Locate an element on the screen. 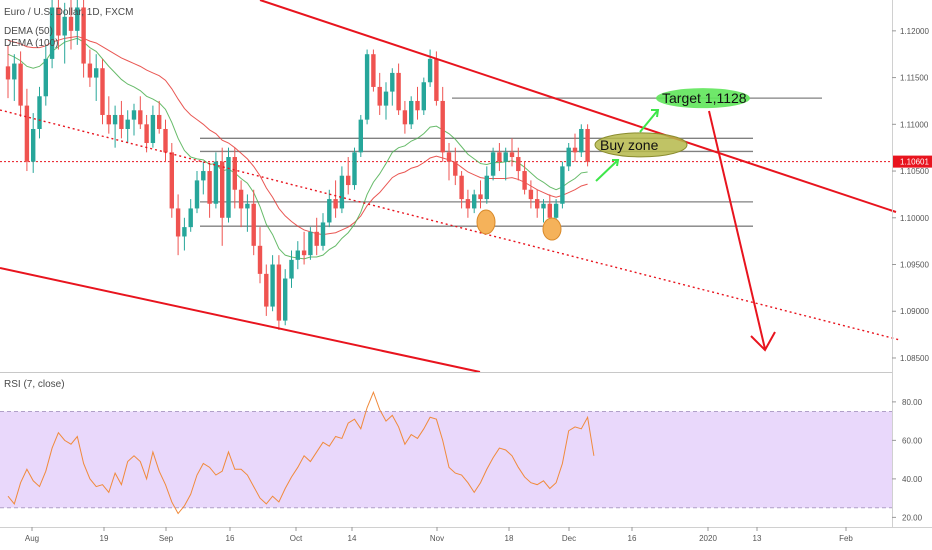  last-price-label: 1.10601 is located at coordinates (914, 162).